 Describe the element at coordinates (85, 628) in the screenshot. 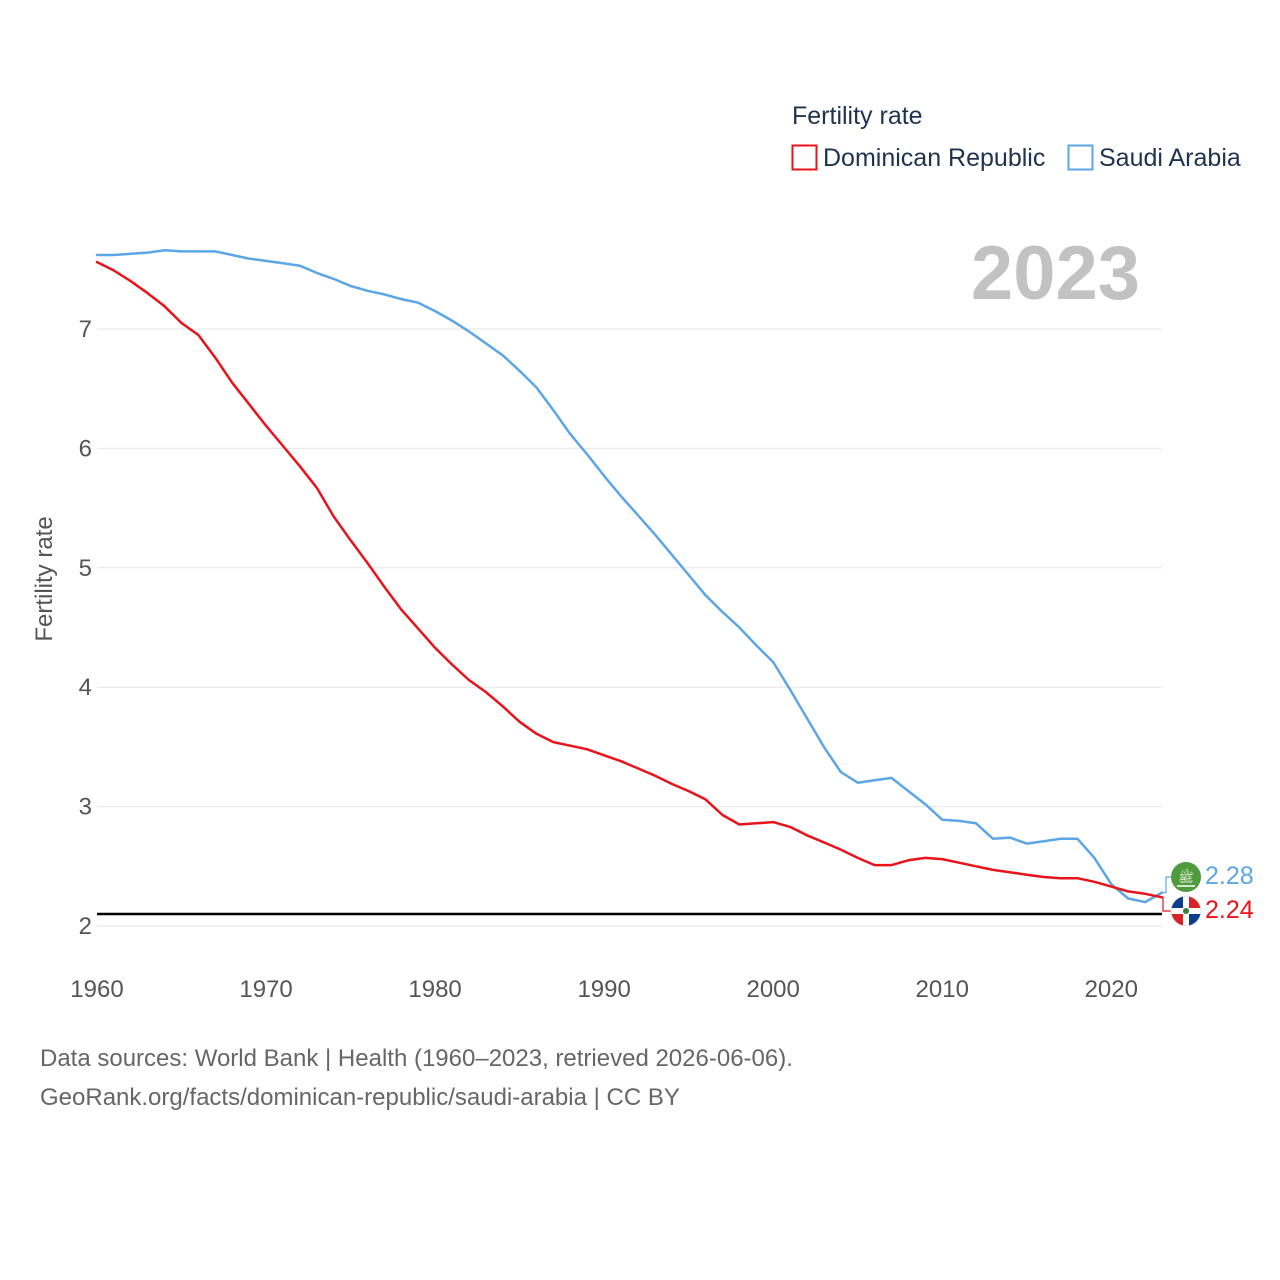

I see `y-axis-ticks: 2 3 4 5 6 7` at that location.